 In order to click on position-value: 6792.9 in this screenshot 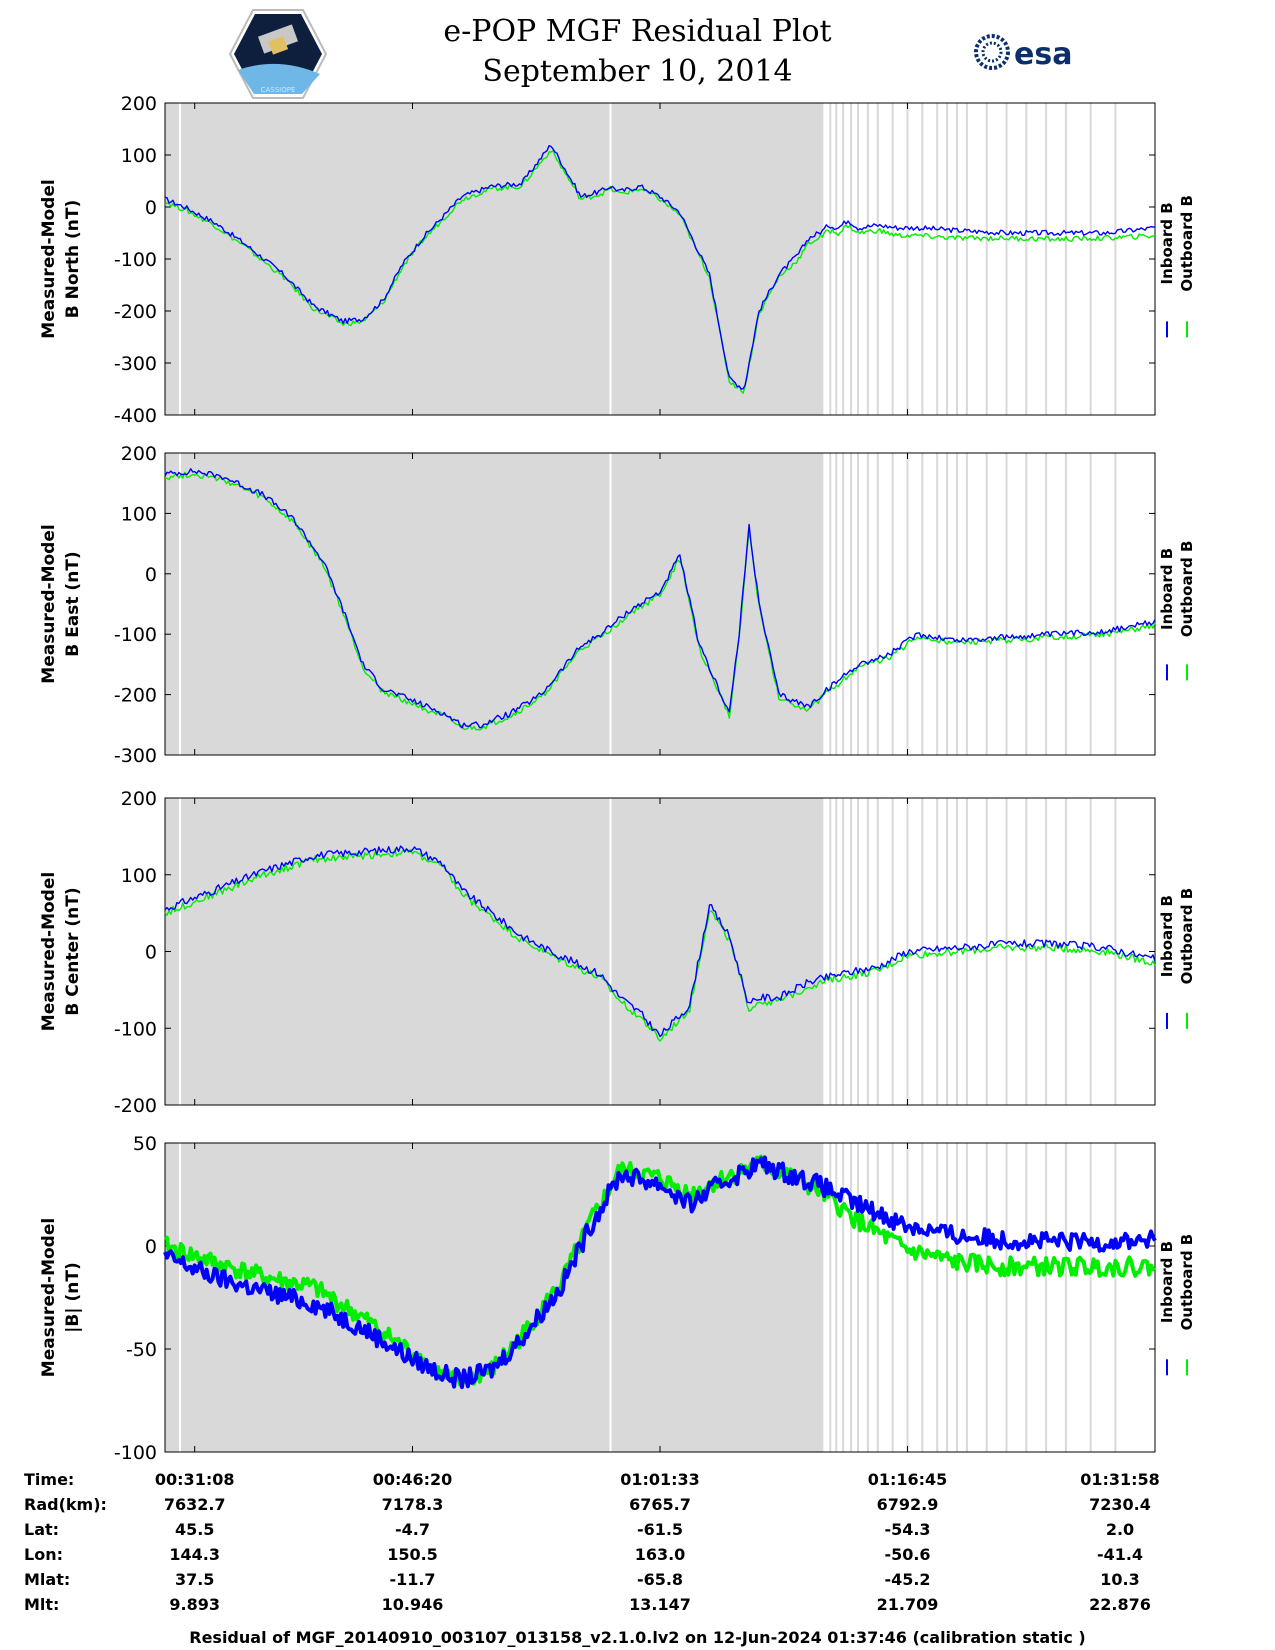, I will do `click(907, 1504)`.